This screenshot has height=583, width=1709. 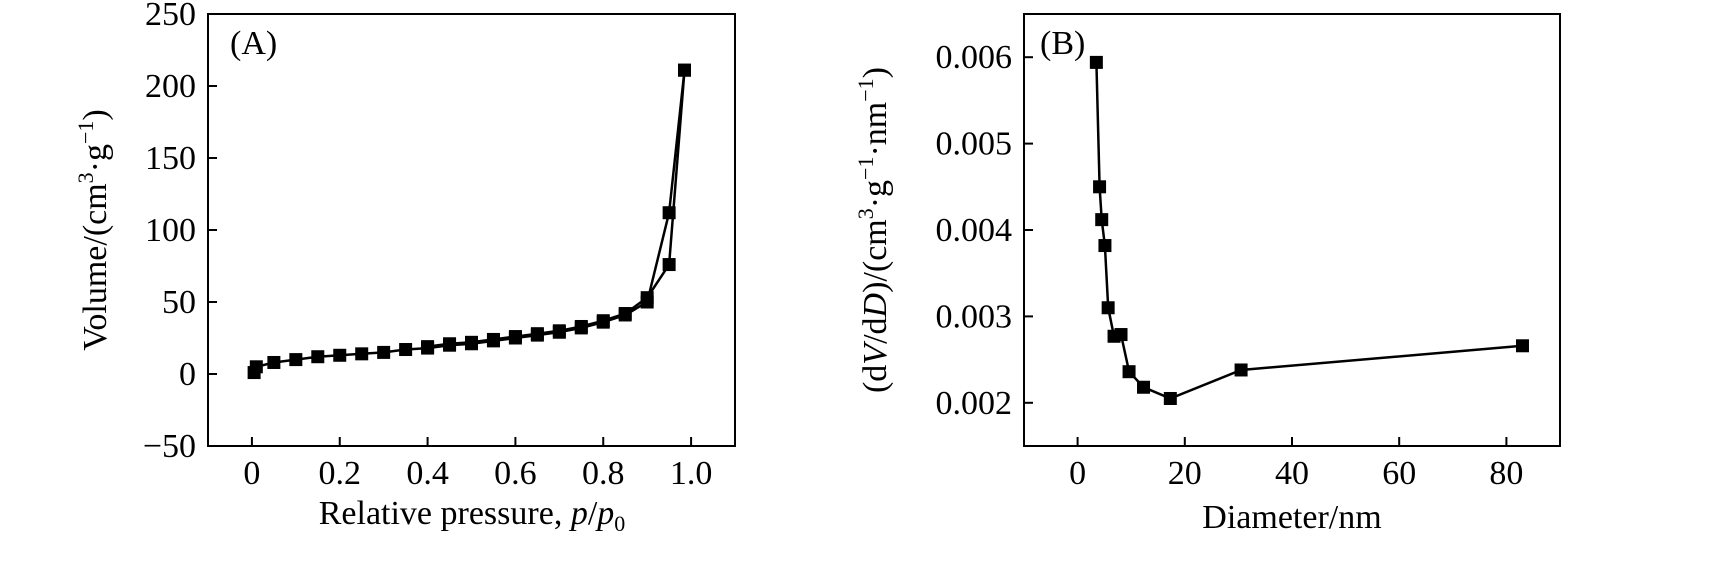 What do you see at coordinates (974, 316) in the screenshot?
I see `panel-b-y-tick-label: 0.003` at bounding box center [974, 316].